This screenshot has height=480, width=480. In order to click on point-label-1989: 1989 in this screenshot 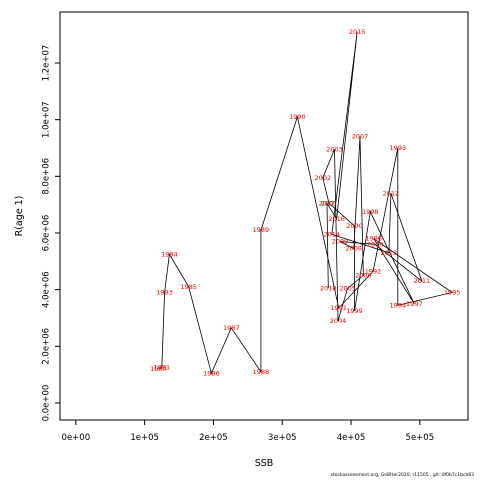, I will do `click(261, 230)`.